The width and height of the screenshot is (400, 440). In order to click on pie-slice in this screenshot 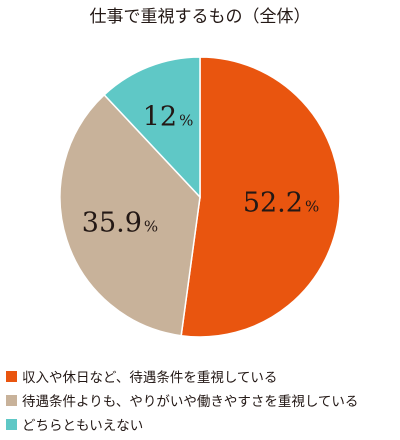, I will do `click(152, 127)`.